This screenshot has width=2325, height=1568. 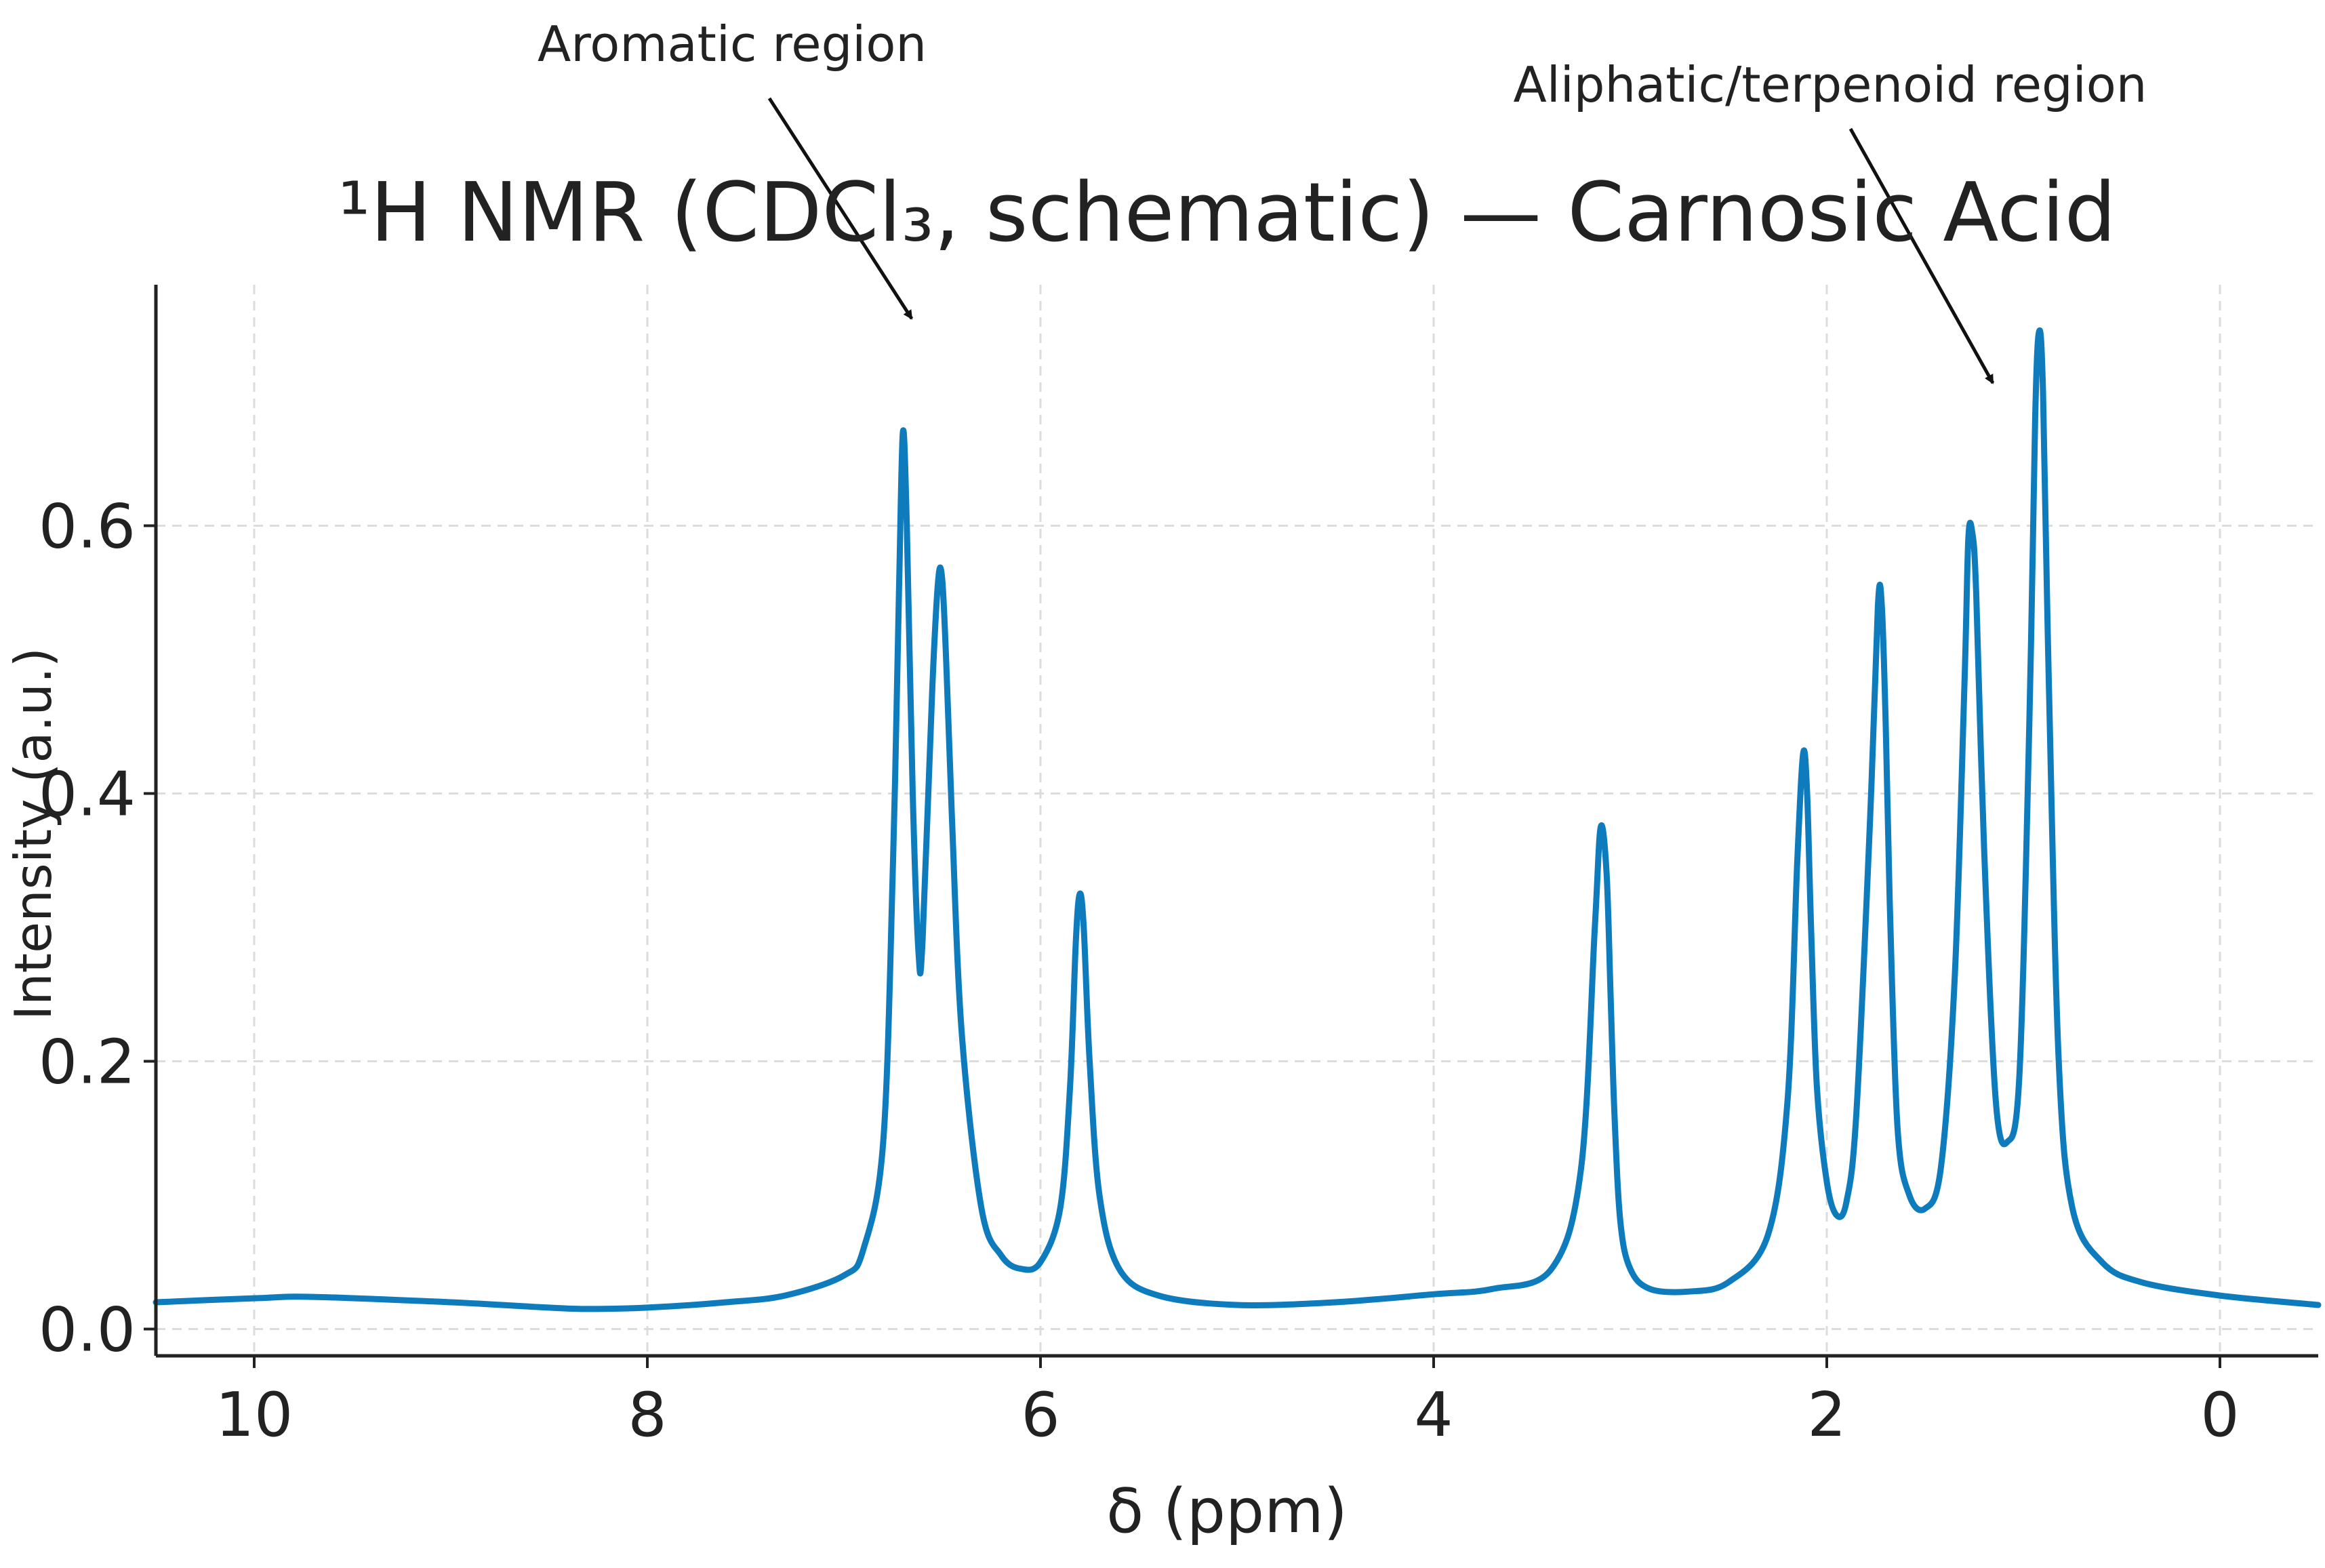 What do you see at coordinates (1227, 1511) in the screenshot?
I see `x-axis-label: δ (ppm)` at bounding box center [1227, 1511].